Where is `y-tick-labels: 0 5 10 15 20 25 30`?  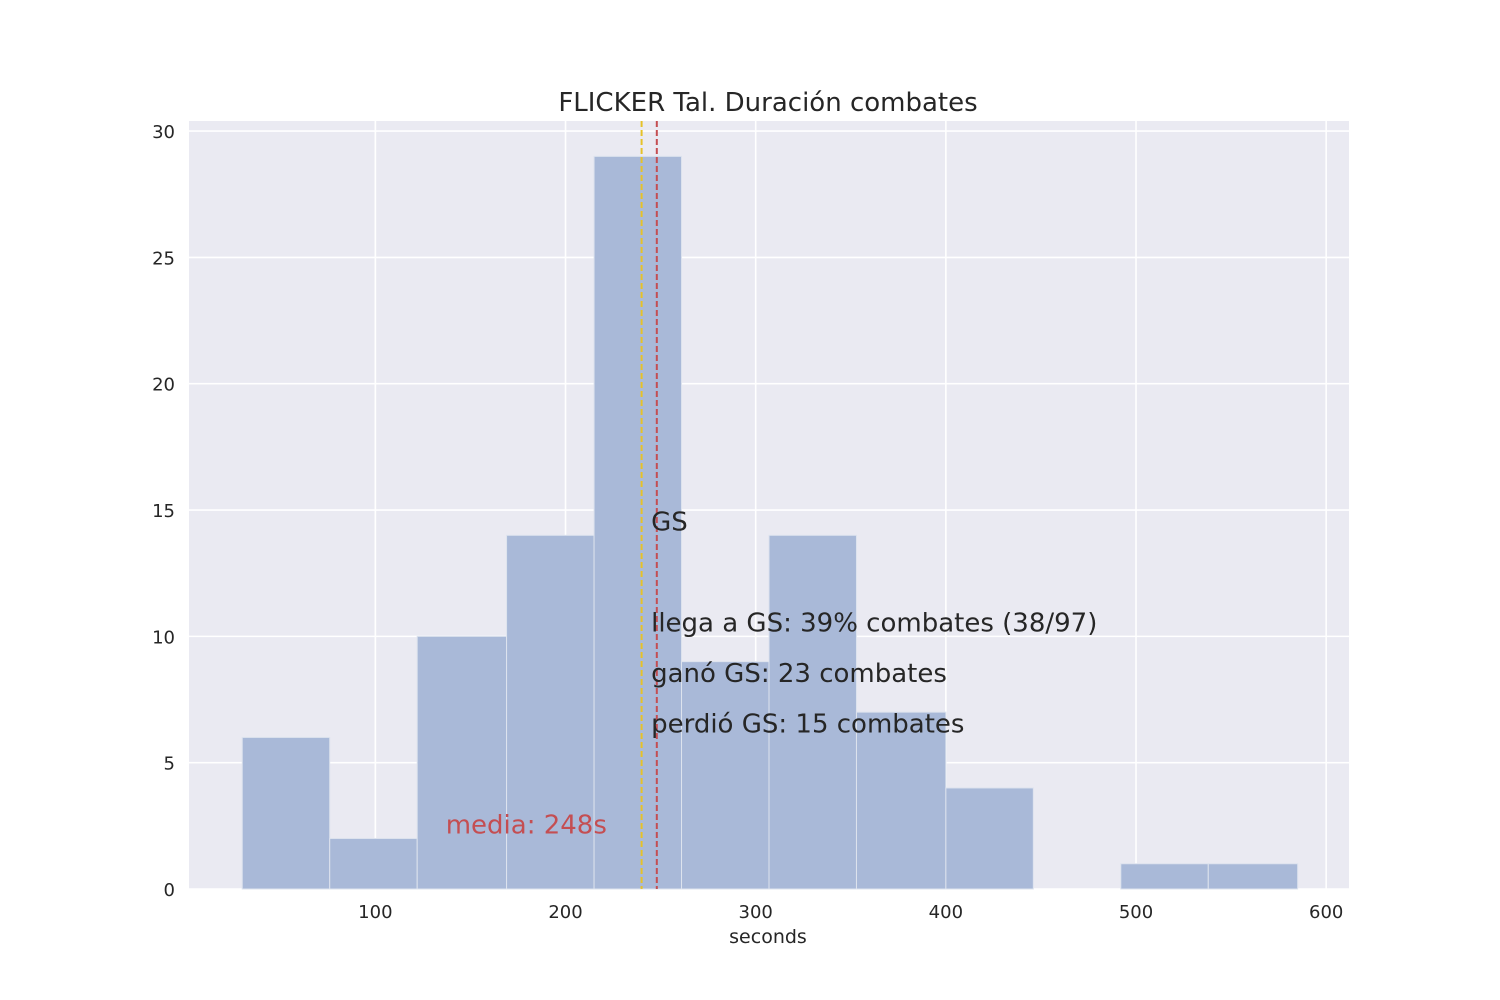
y-tick-labels: 0 5 10 15 20 25 30 is located at coordinates (163, 511).